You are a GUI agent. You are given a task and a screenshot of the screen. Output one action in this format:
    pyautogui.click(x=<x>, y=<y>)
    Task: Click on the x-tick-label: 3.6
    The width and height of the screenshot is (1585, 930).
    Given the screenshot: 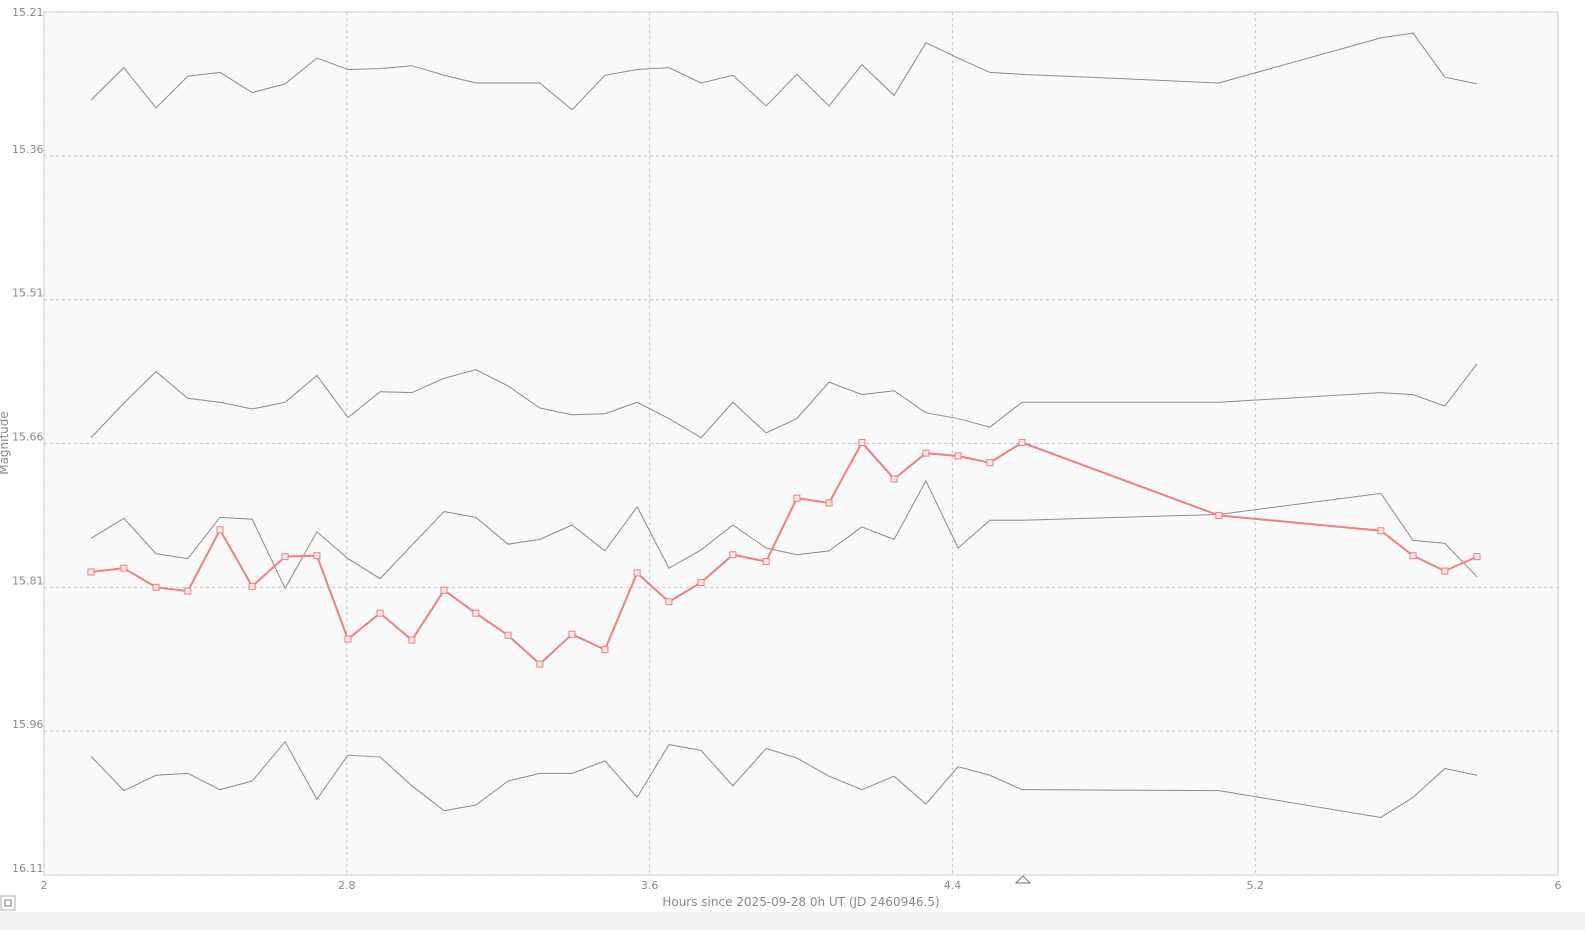 What is the action you would take?
    pyautogui.click(x=650, y=885)
    